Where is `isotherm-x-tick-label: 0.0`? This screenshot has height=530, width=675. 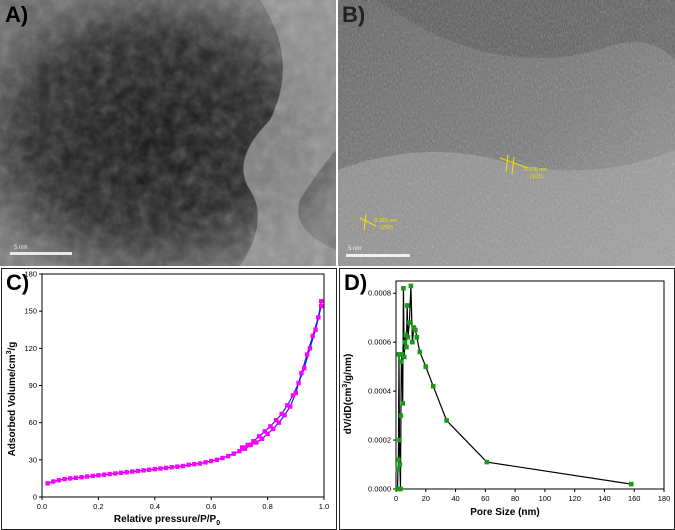
isotherm-x-tick-label: 0.0 is located at coordinates (42, 506).